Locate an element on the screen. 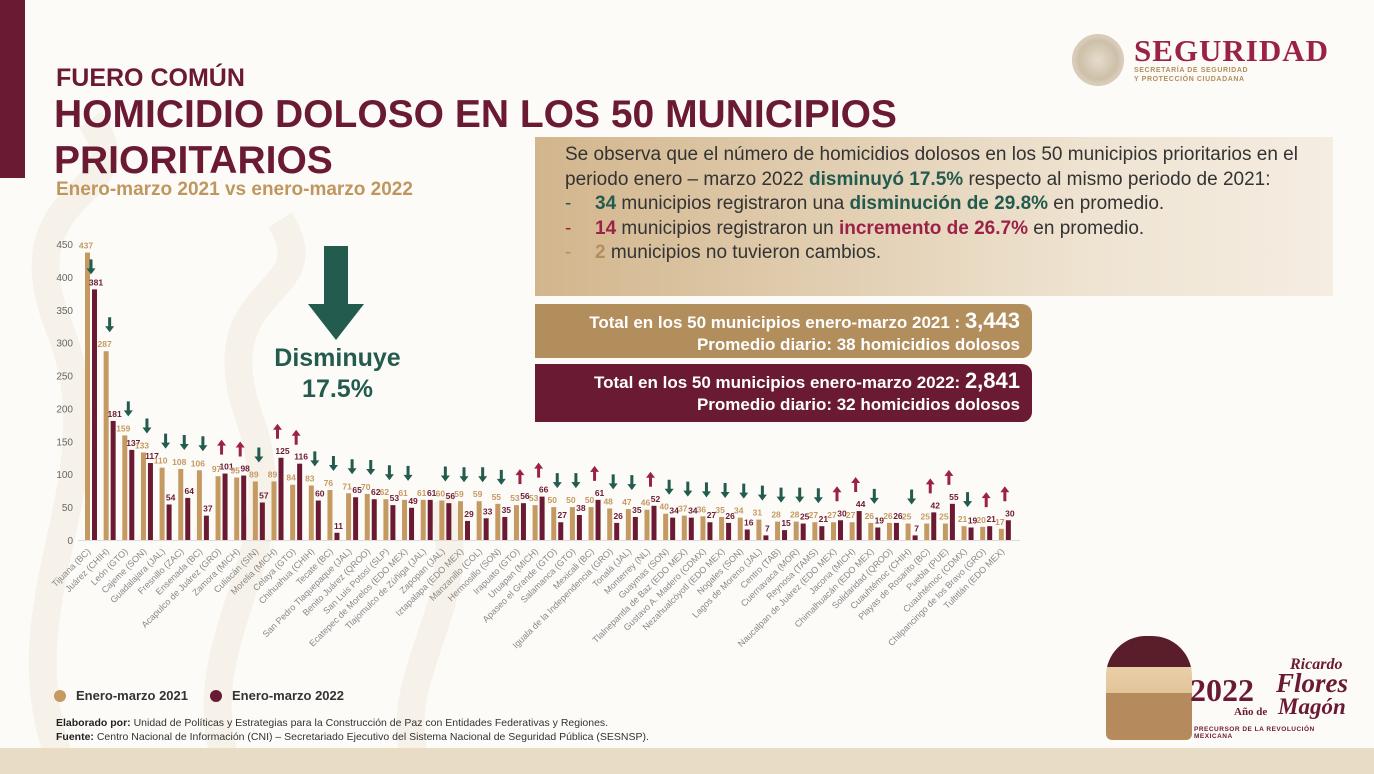 The image size is (1374, 774). value-label-2021: 31 is located at coordinates (758, 513).